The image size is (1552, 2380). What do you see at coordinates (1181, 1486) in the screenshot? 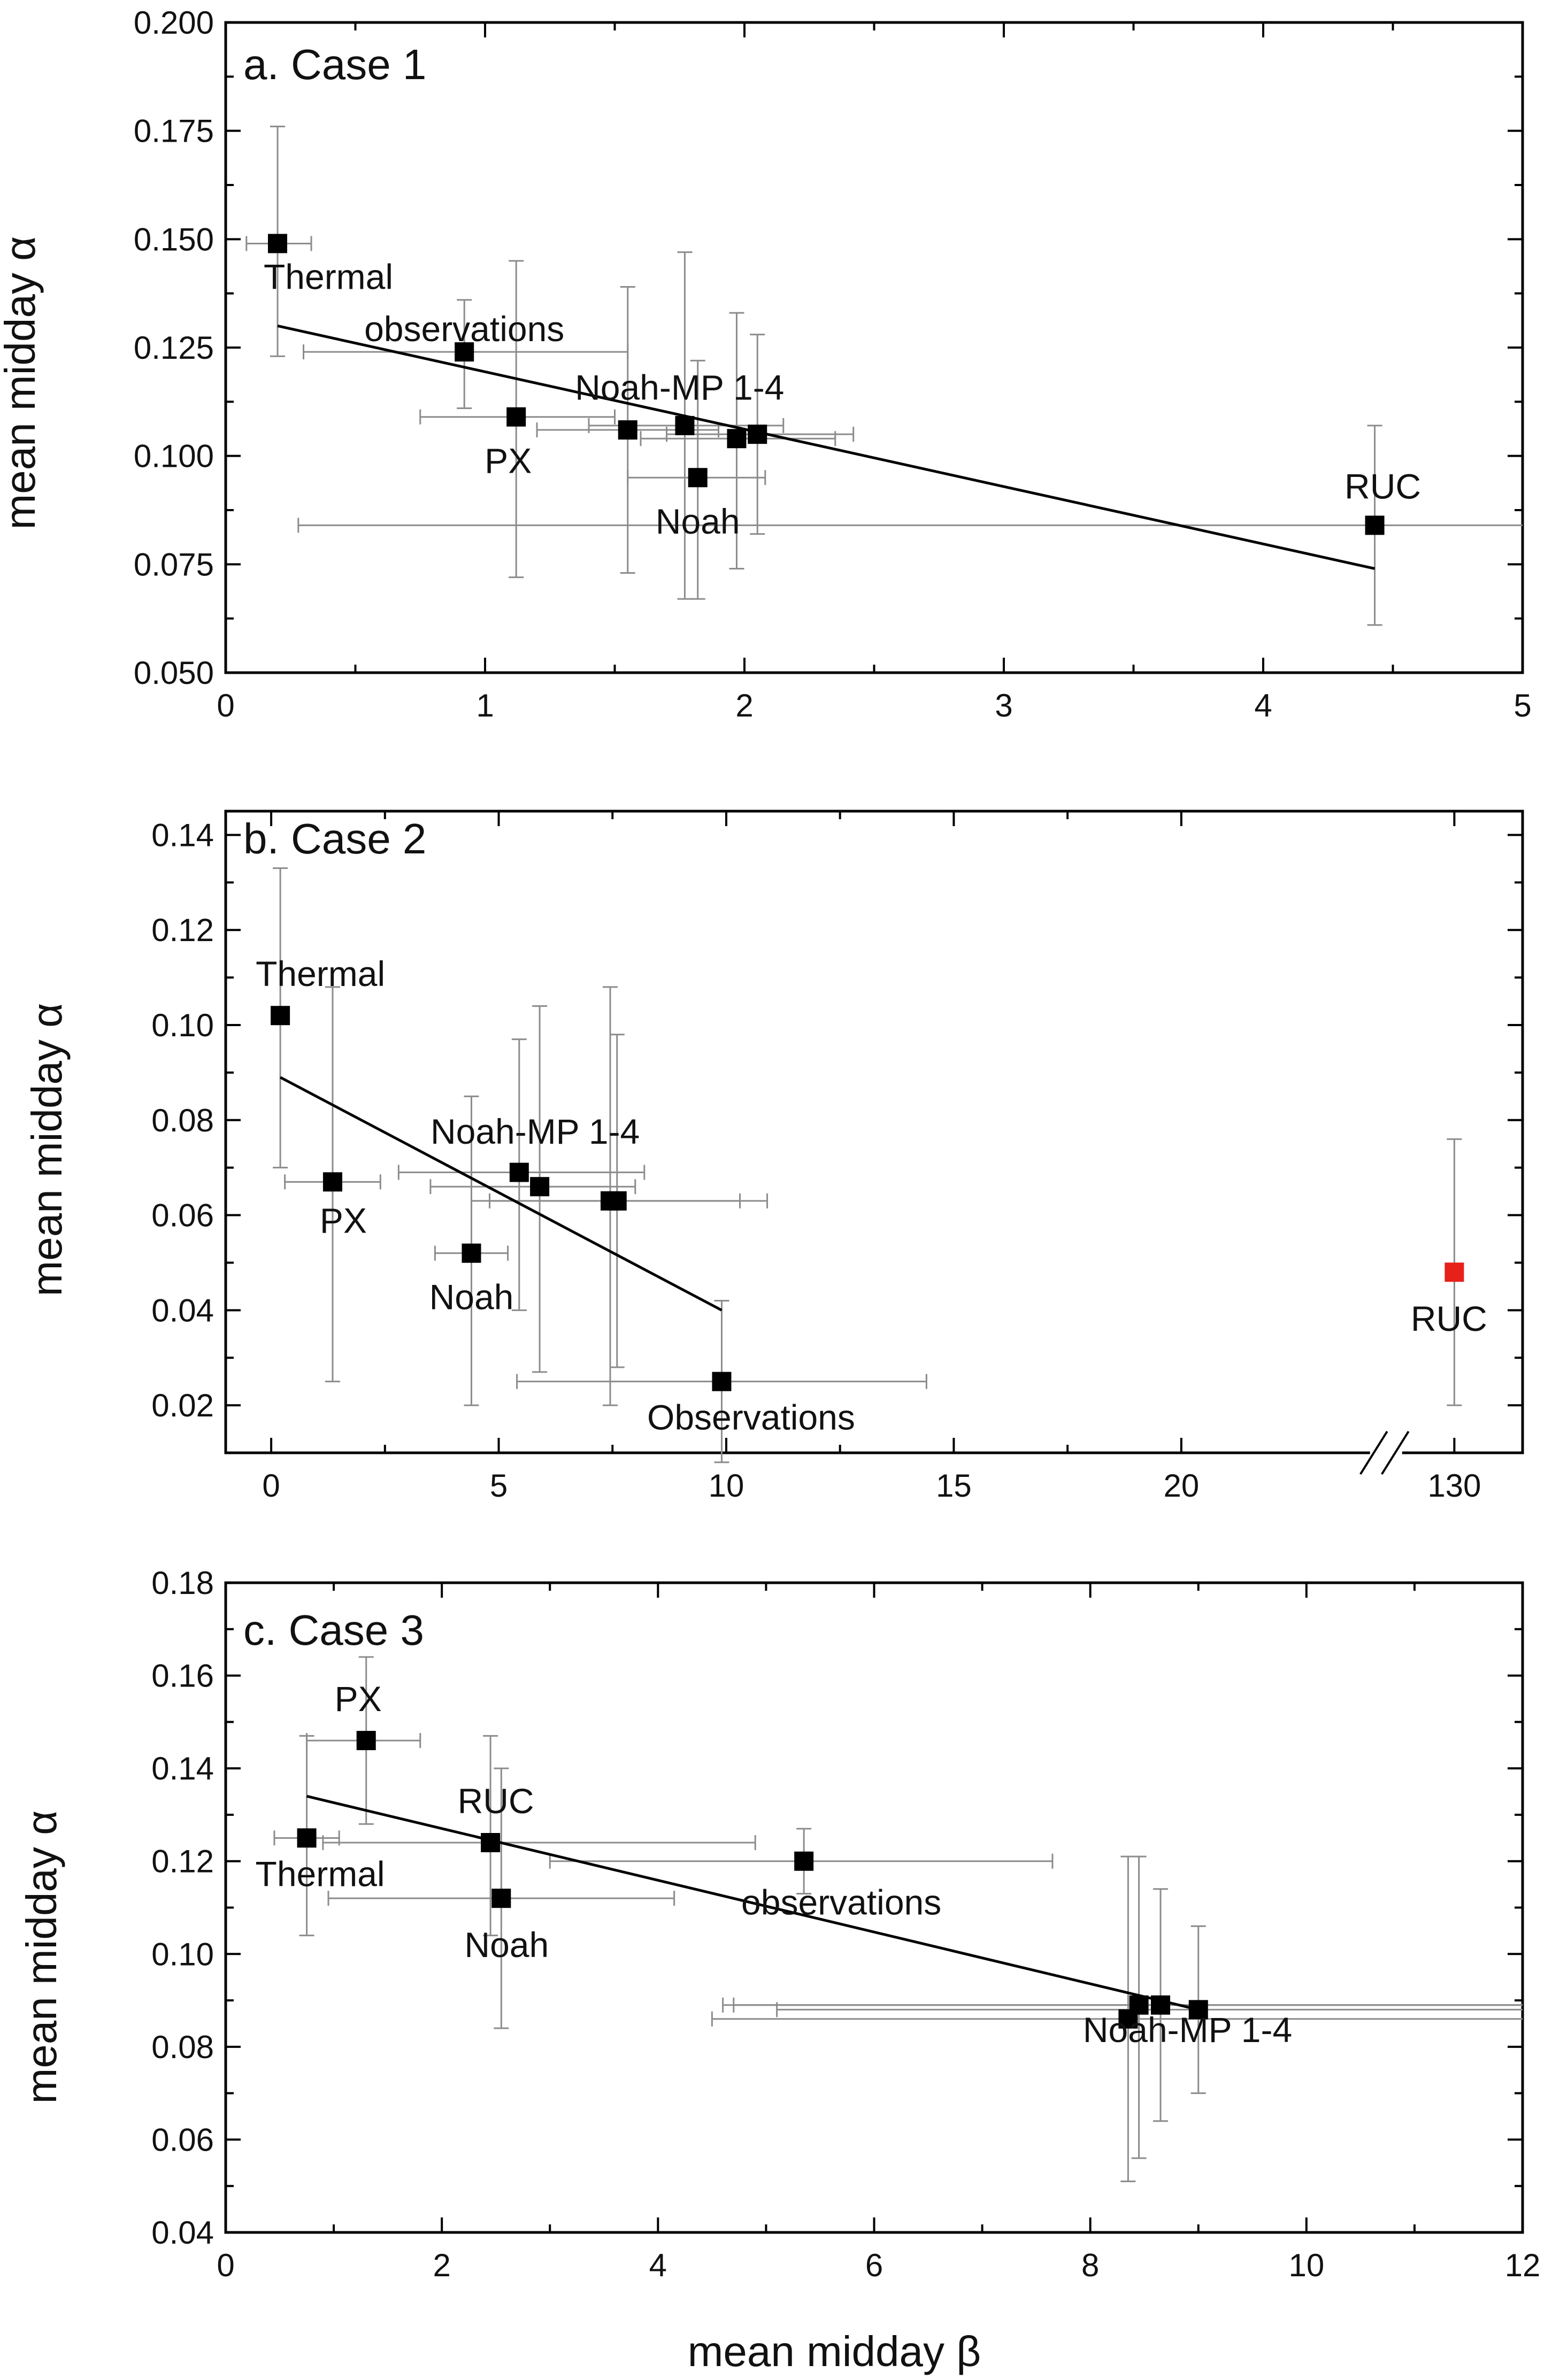
I see `x-tick-label: 20` at bounding box center [1181, 1486].